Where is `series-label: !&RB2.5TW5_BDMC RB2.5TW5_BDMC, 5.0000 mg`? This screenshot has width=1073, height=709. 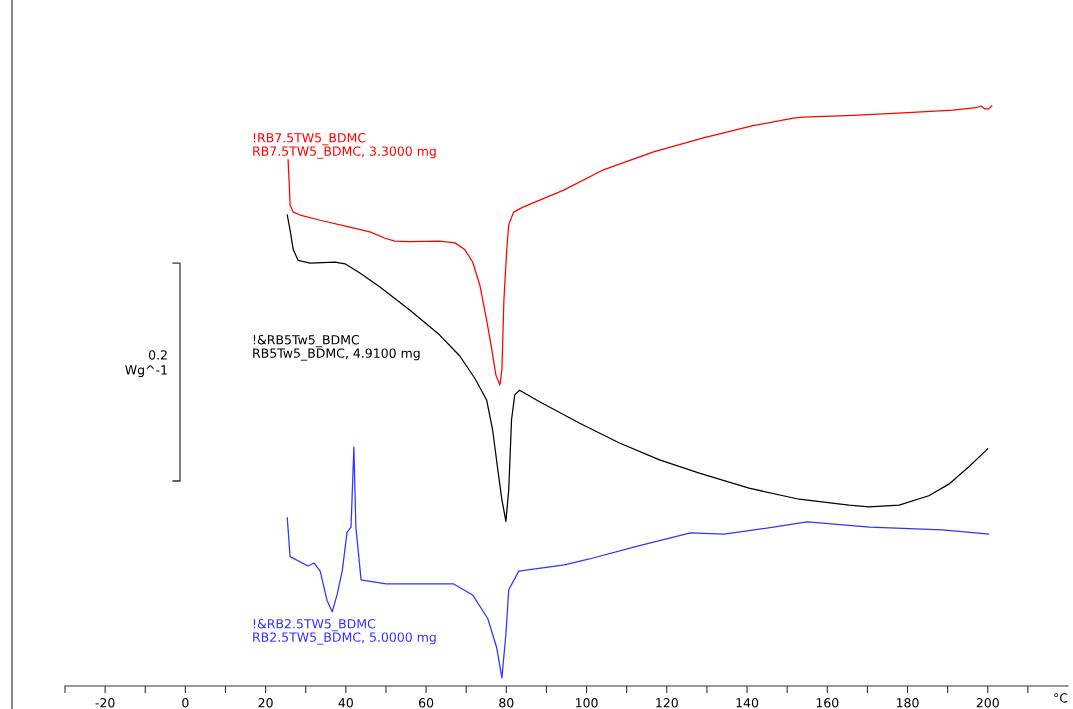 series-label: !&RB2.5TW5_BDMC RB2.5TW5_BDMC, 5.0000 mg is located at coordinates (344, 632).